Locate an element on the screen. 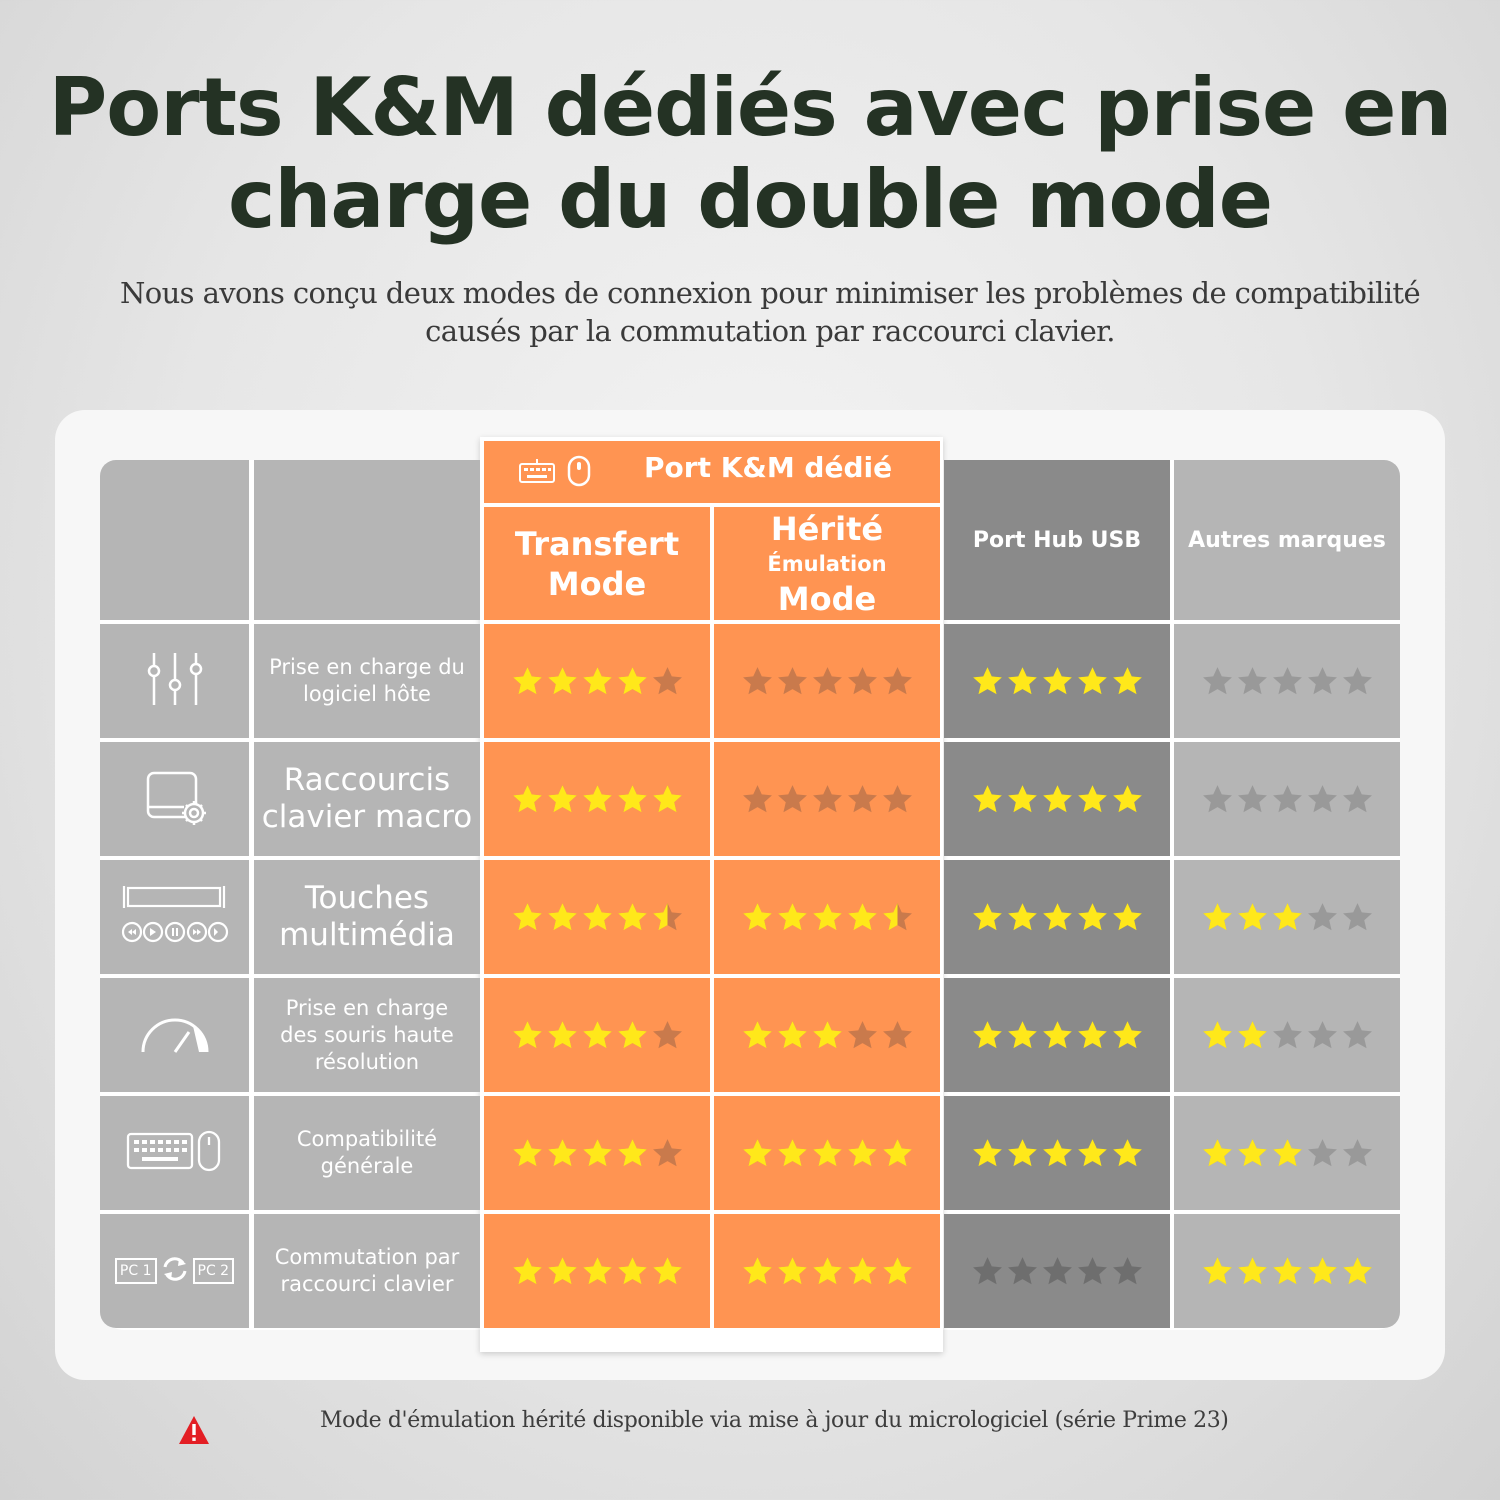 Image resolution: width=1500 pixels, height=1500 pixels. sliders-icon is located at coordinates (175, 681).